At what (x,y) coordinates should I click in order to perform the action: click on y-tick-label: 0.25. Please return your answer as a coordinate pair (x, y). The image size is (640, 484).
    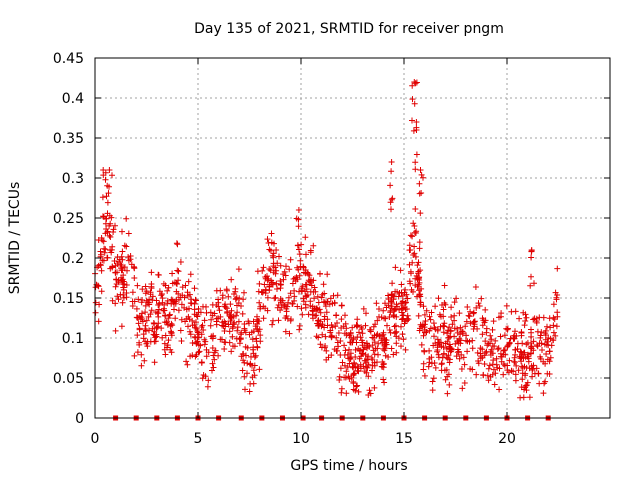
    Looking at the image, I should click on (68, 219).